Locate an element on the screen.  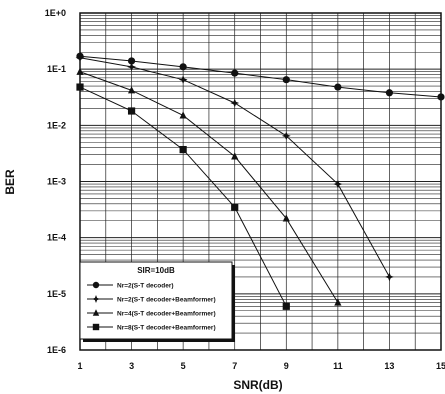
y-tick-label: 1E-6 is located at coordinates (56, 350).